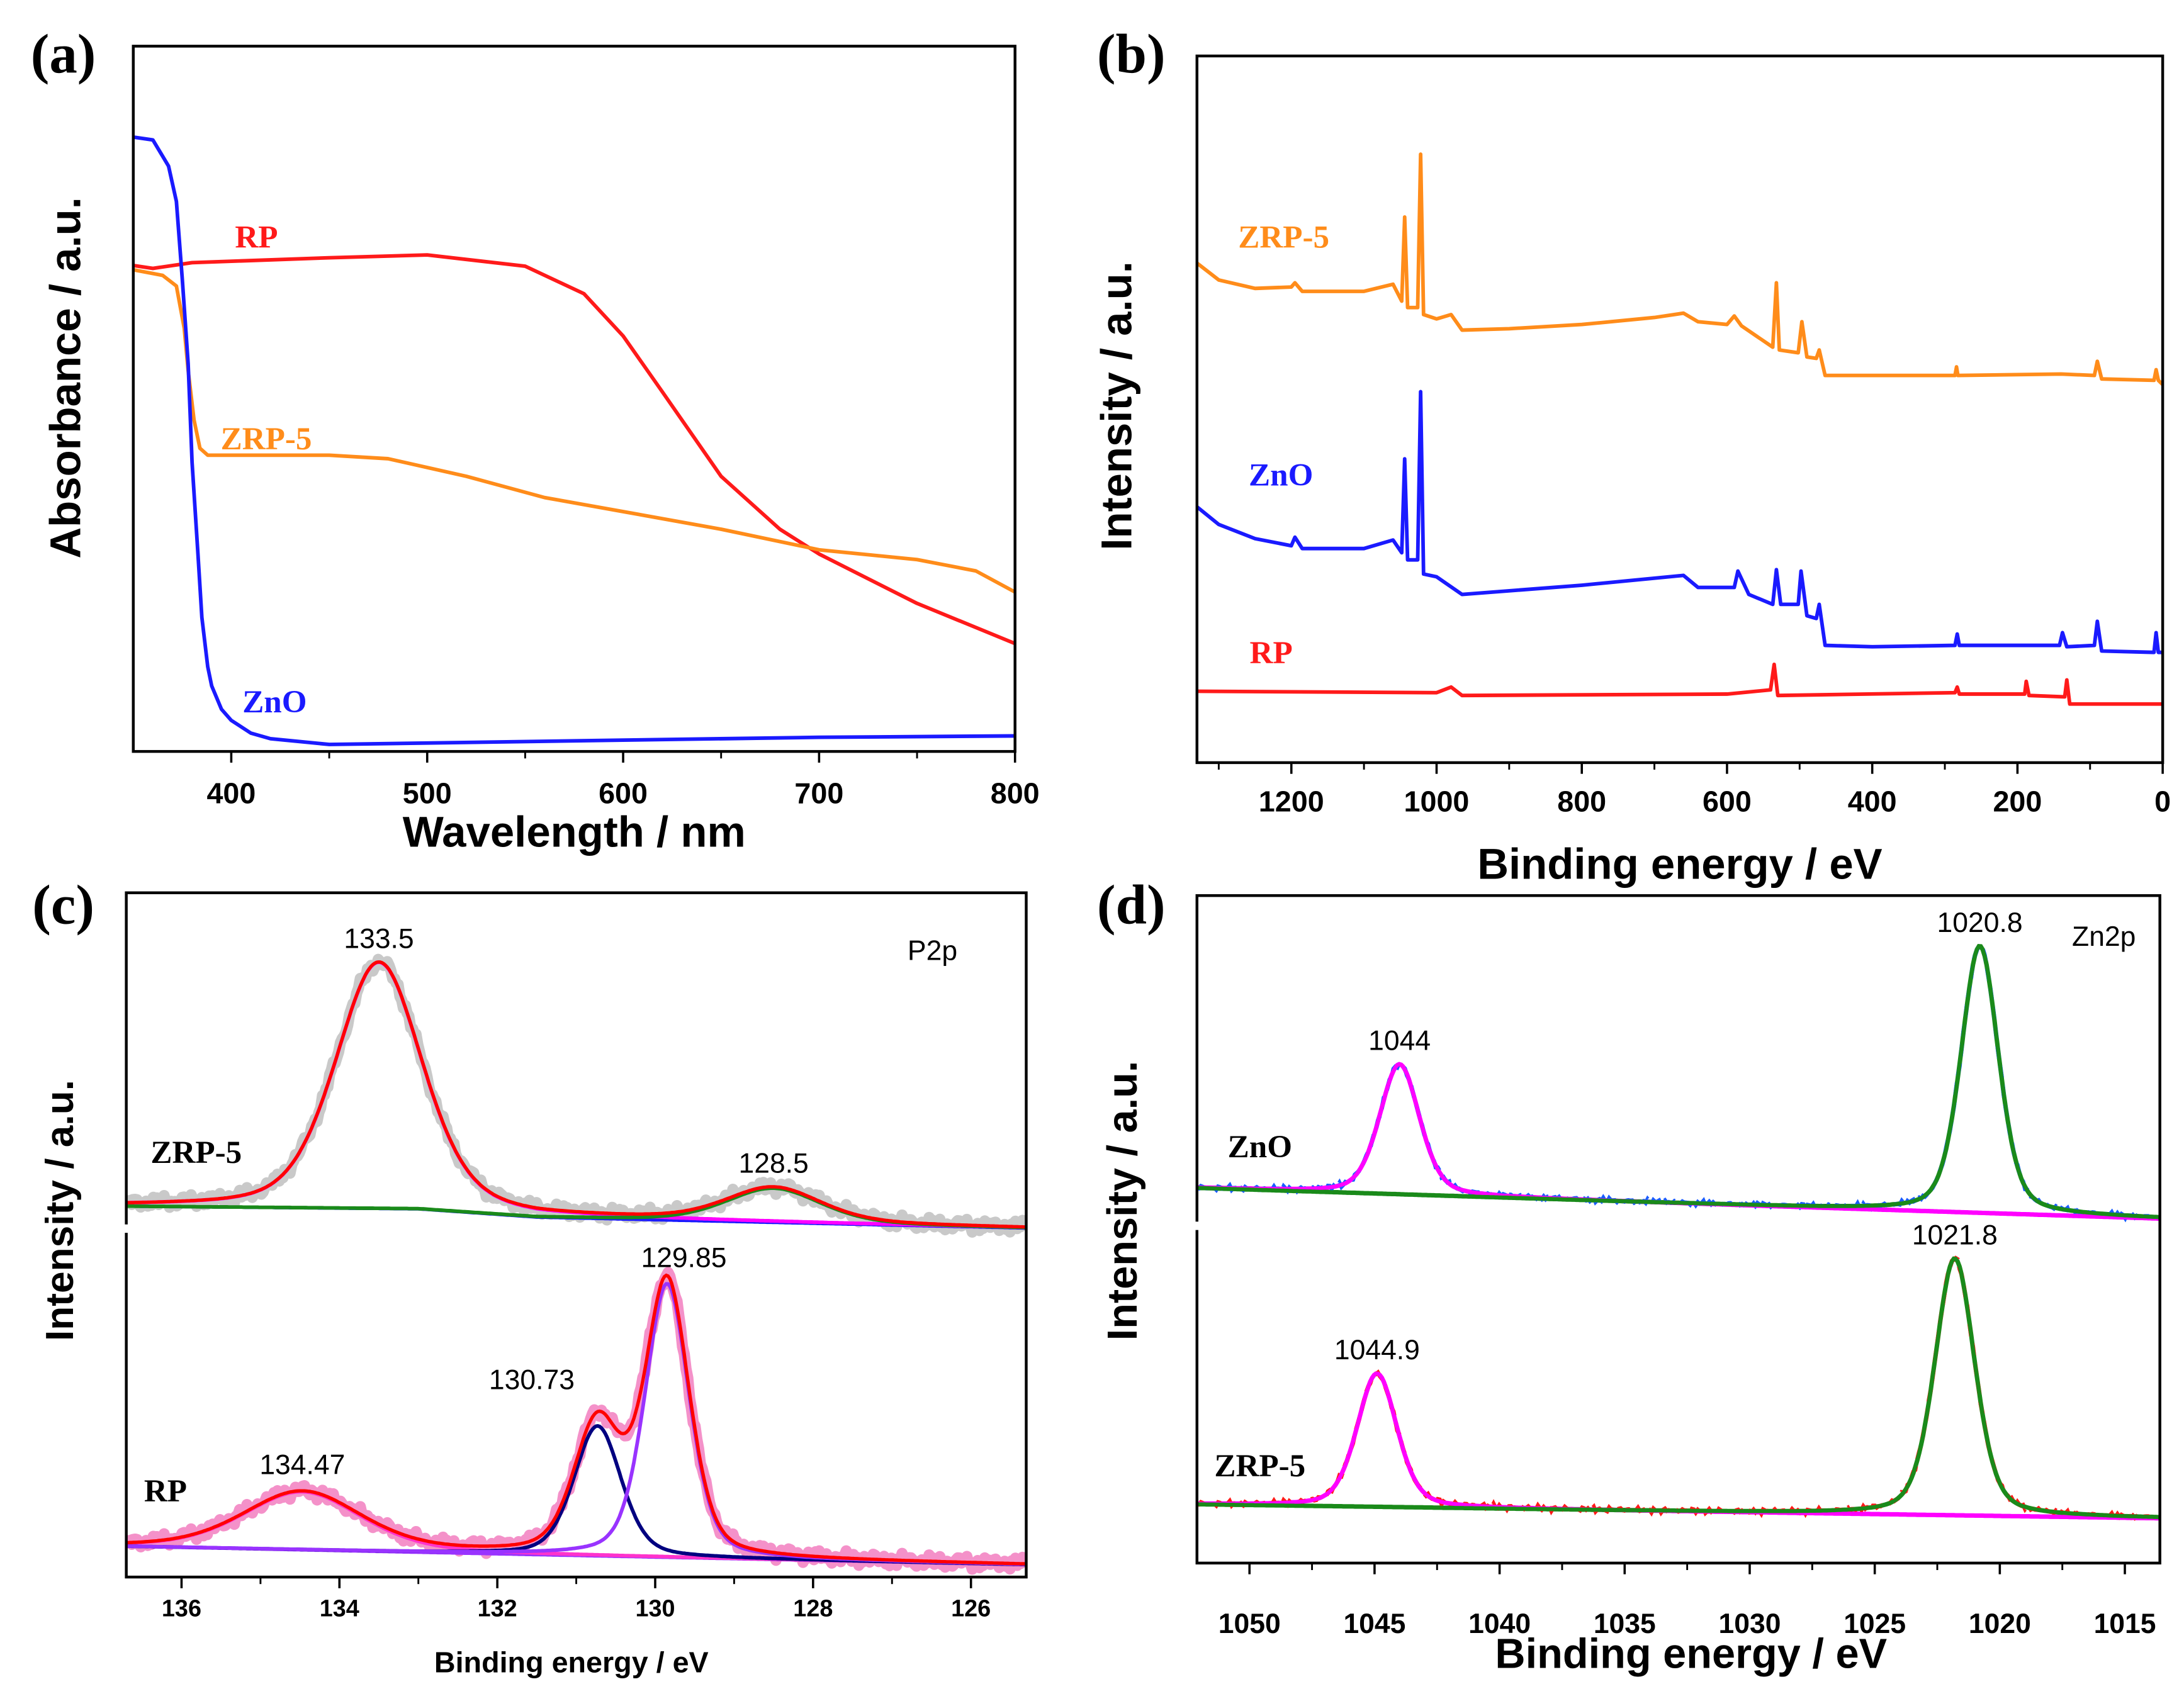 Image resolution: width=2184 pixels, height=1689 pixels. Describe the element at coordinates (65, 378) in the screenshot. I see `y-axis-title: Absorbance / a.u.` at that location.